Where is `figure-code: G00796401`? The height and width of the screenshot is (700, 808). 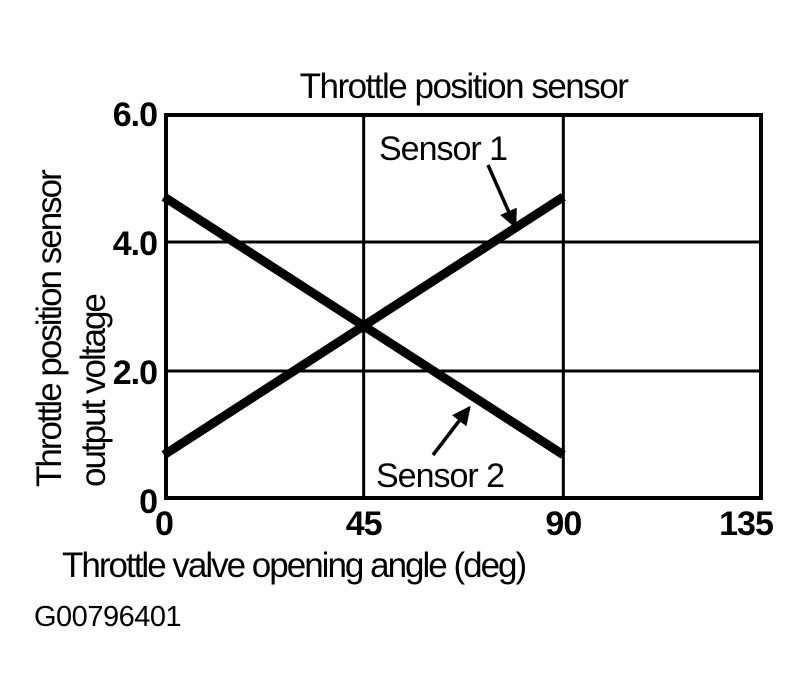
figure-code: G00796401 is located at coordinates (108, 617).